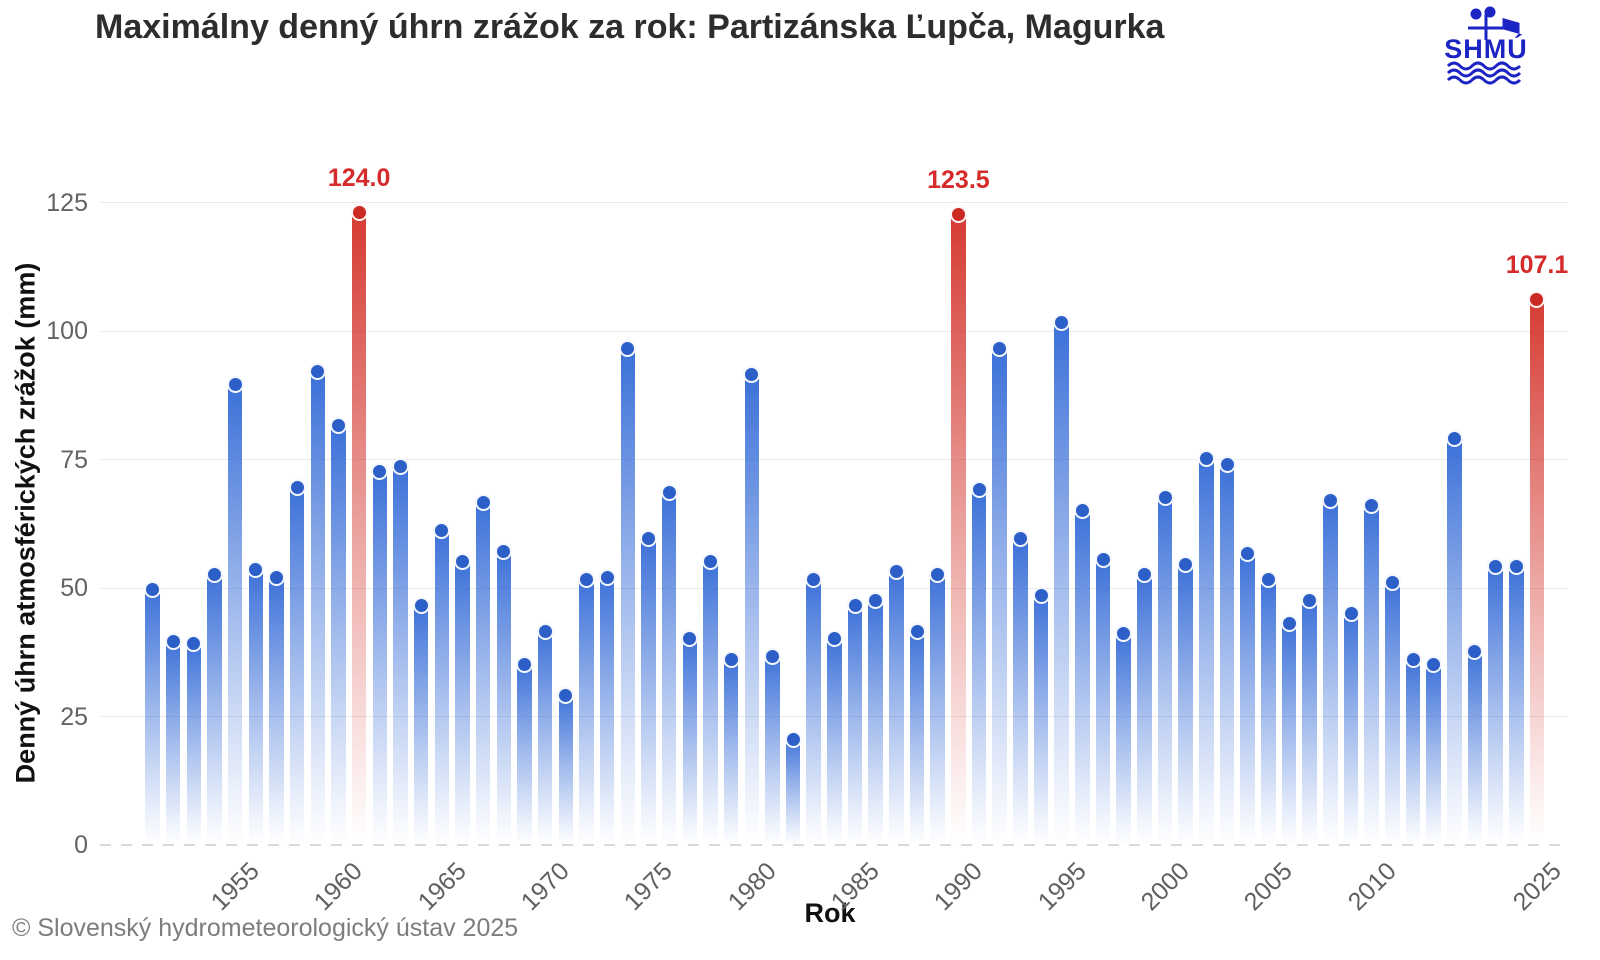 This screenshot has width=1600, height=960. What do you see at coordinates (421, 605) in the screenshot?
I see `bar-cap-1964` at bounding box center [421, 605].